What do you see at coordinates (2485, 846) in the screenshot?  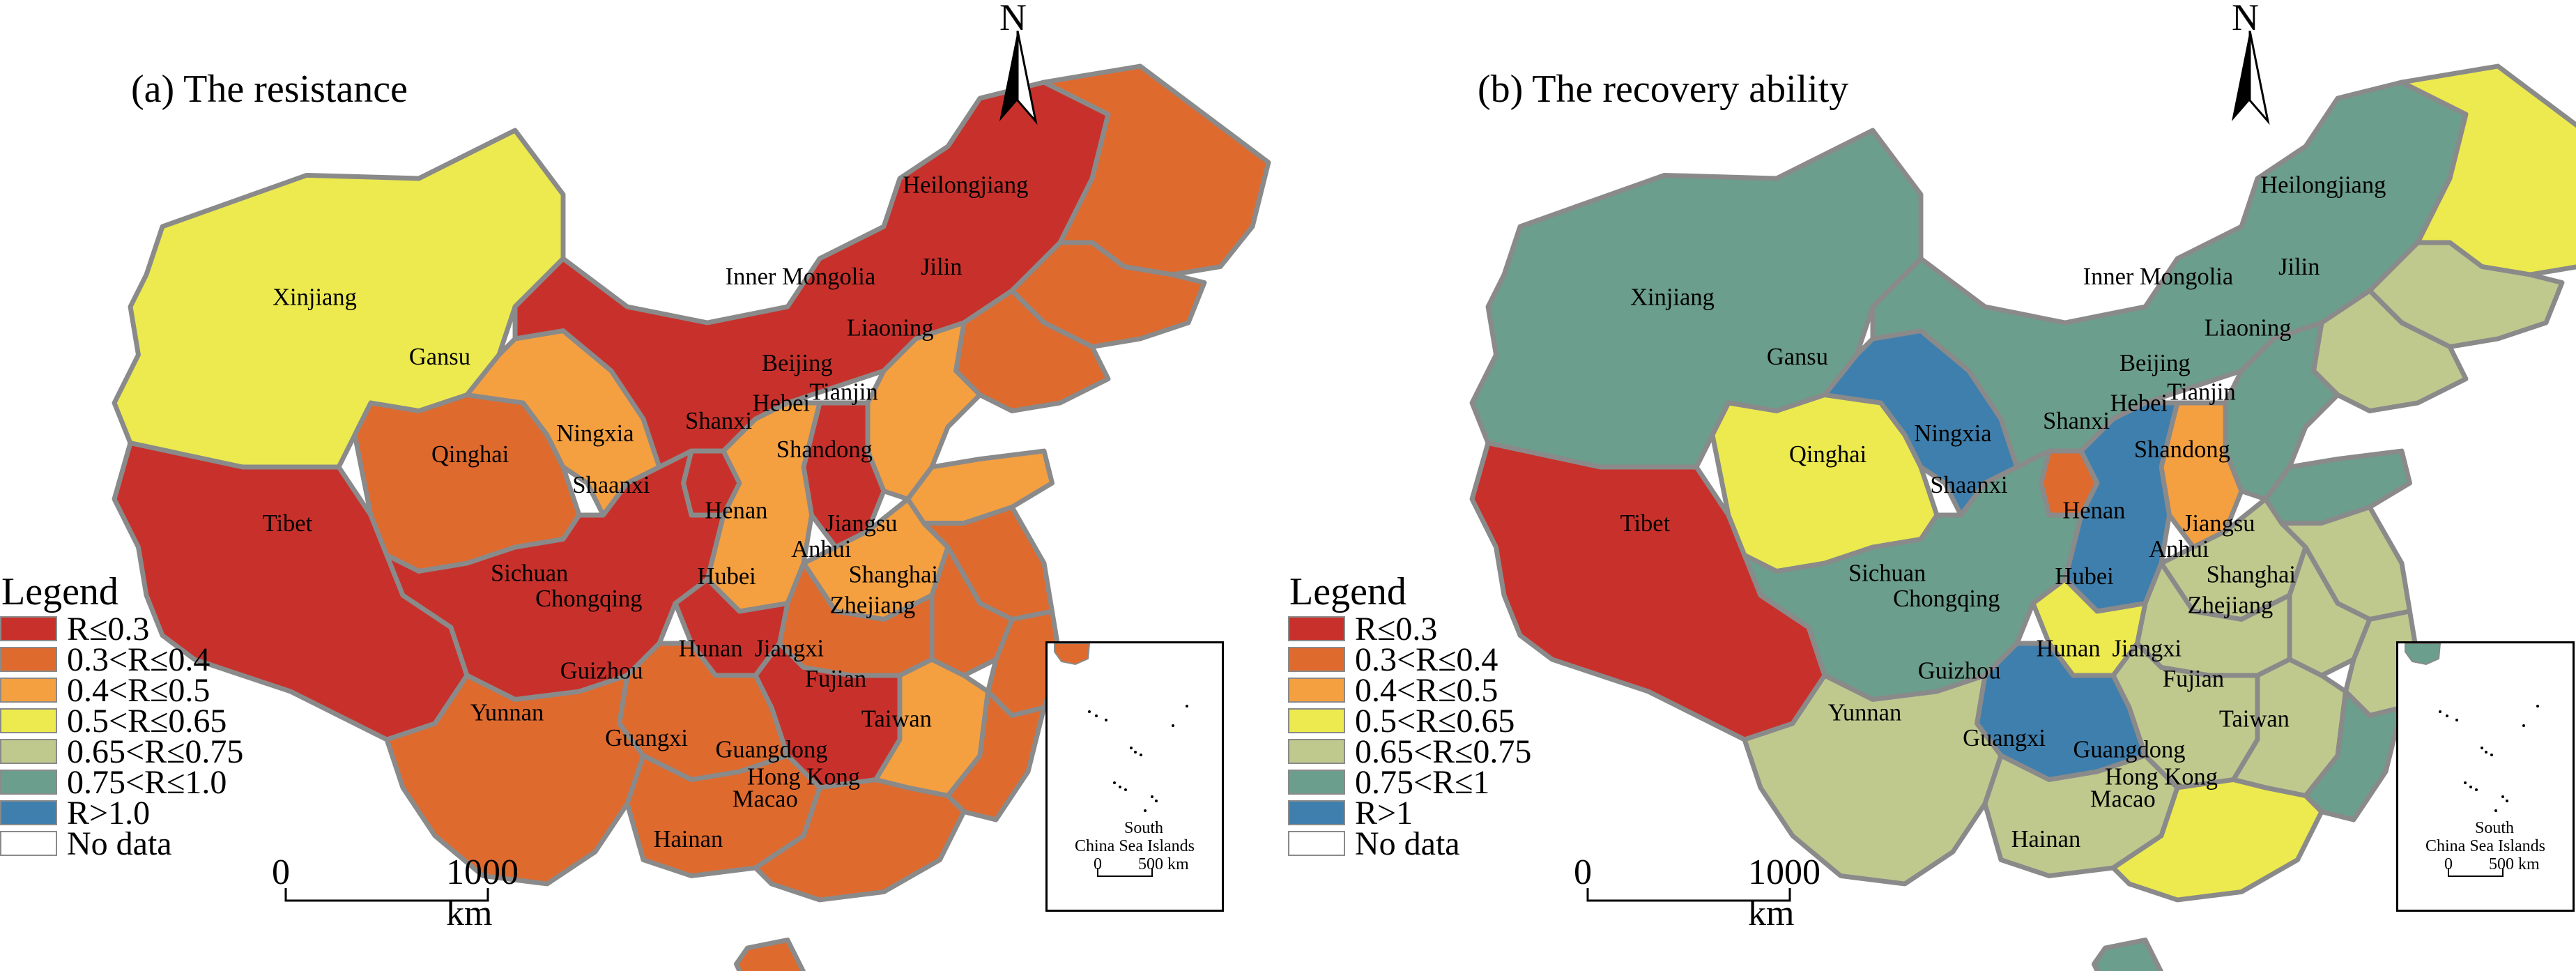 I see `inset-label-2: China Sea Islands` at bounding box center [2485, 846].